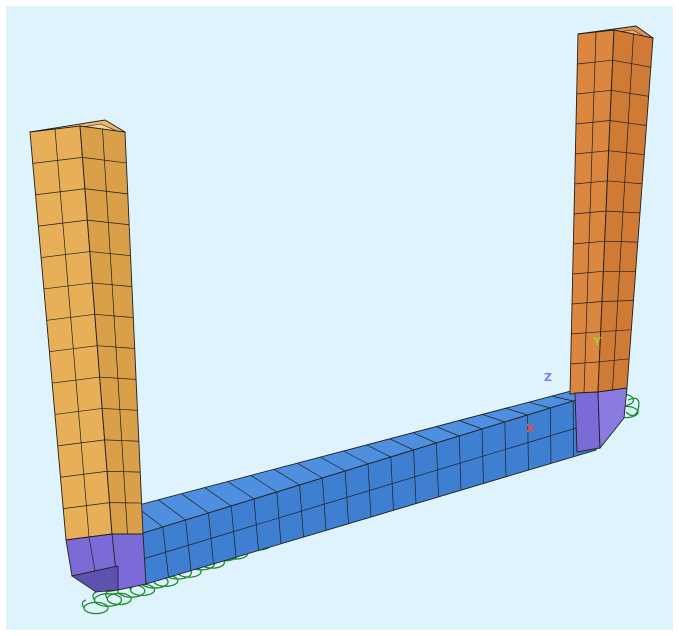 The width and height of the screenshot is (679, 636). What do you see at coordinates (548, 377) in the screenshot?
I see `axis-label-z: Z` at bounding box center [548, 377].